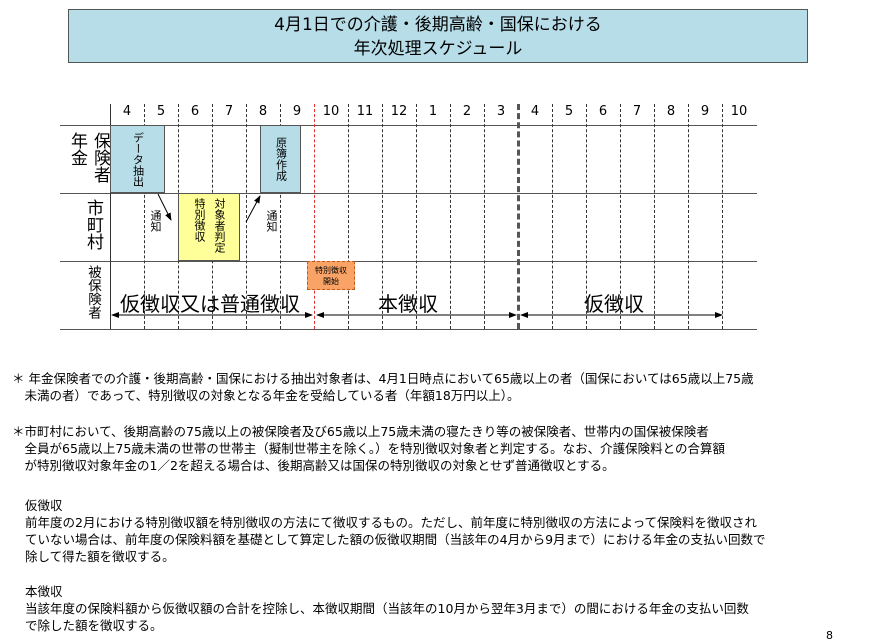 The width and height of the screenshot is (870, 642). I want to click on heading-provisional: 仮徴収, so click(44, 505).